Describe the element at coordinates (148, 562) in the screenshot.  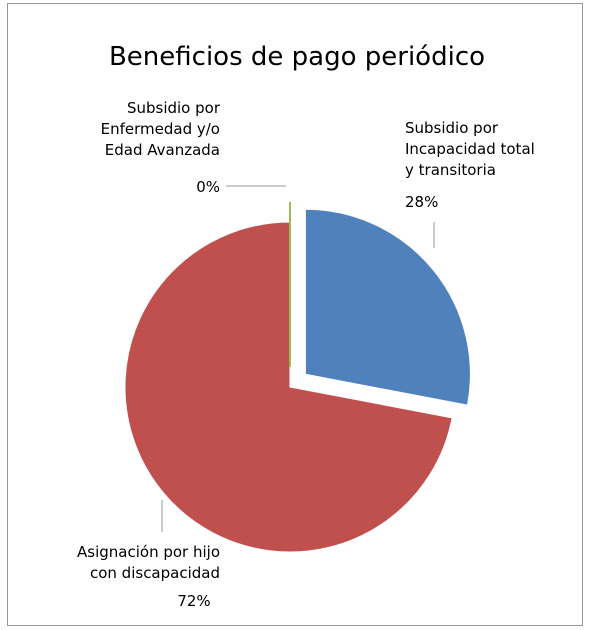
I see `slice-label: Asignación por hijo con discapacidad` at that location.